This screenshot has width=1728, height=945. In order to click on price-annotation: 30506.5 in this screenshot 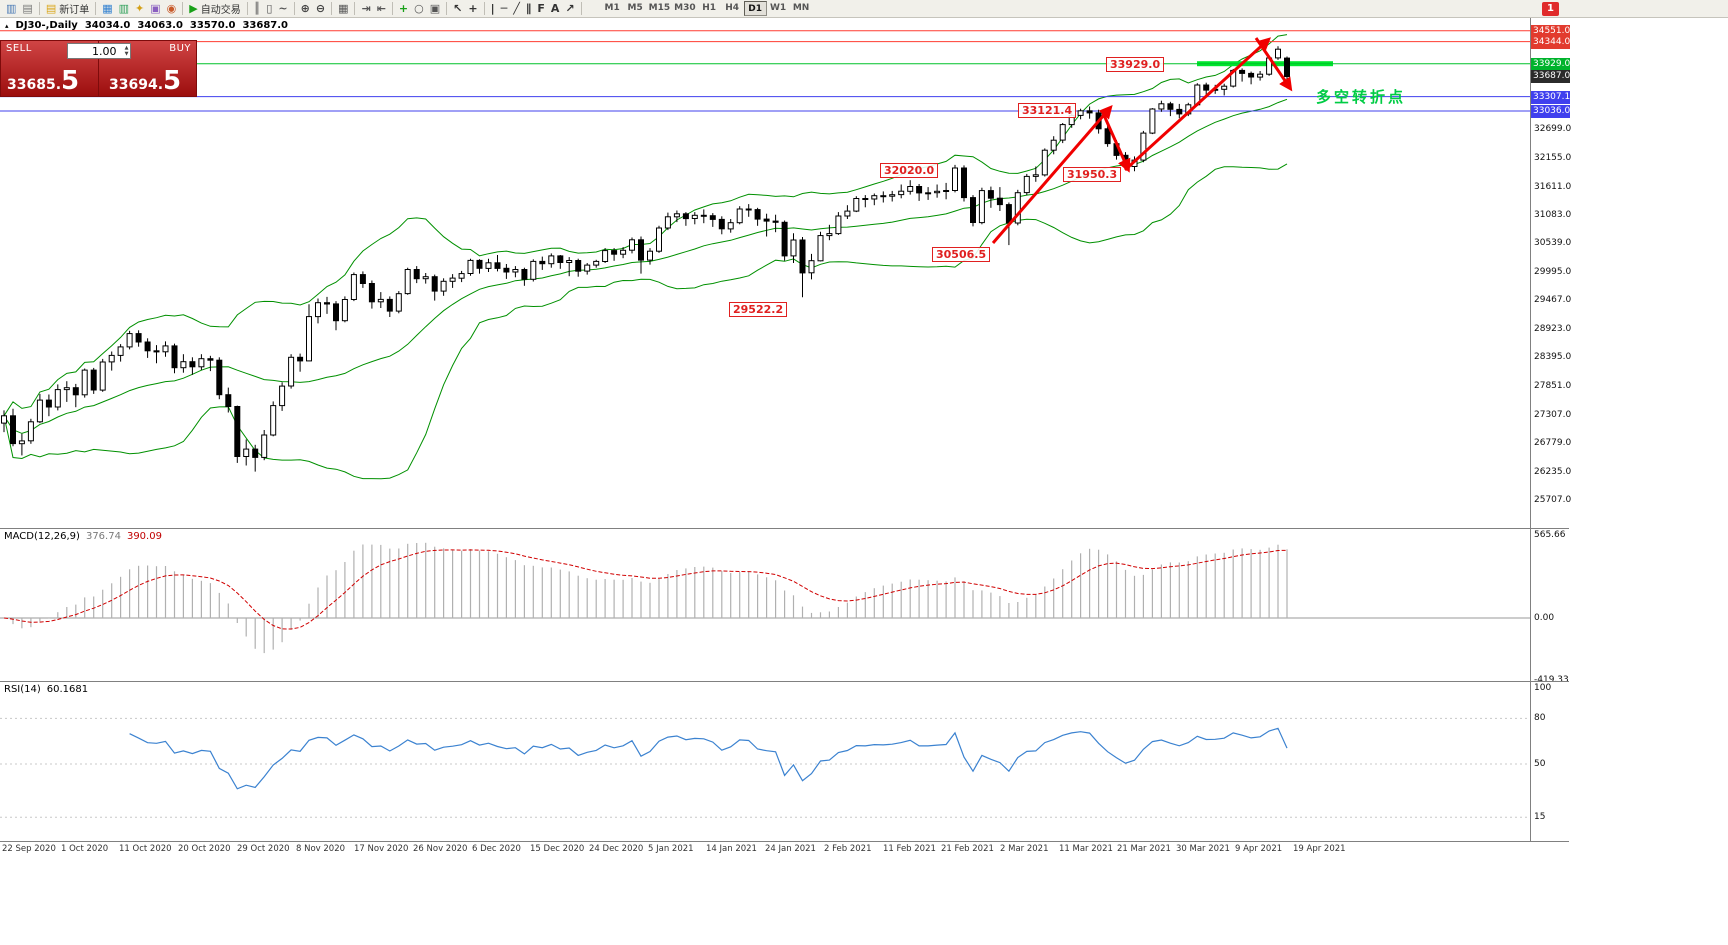, I will do `click(961, 254)`.